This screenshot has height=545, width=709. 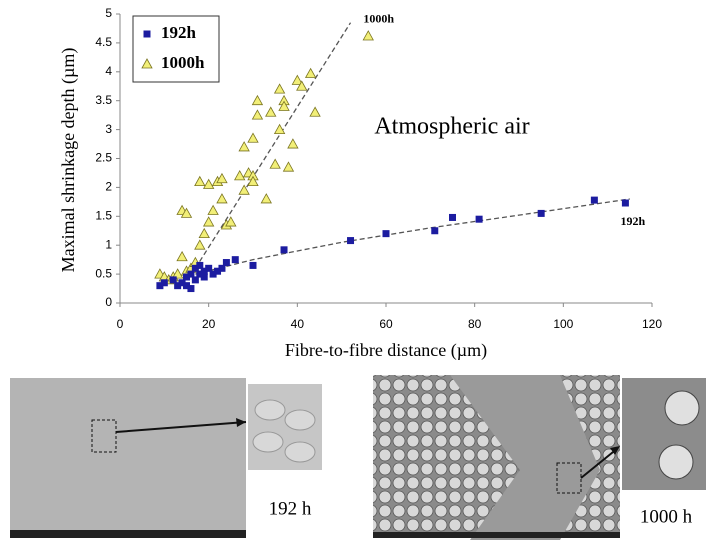 What do you see at coordinates (108, 129) in the screenshot?
I see `y-tick-label: 3` at bounding box center [108, 129].